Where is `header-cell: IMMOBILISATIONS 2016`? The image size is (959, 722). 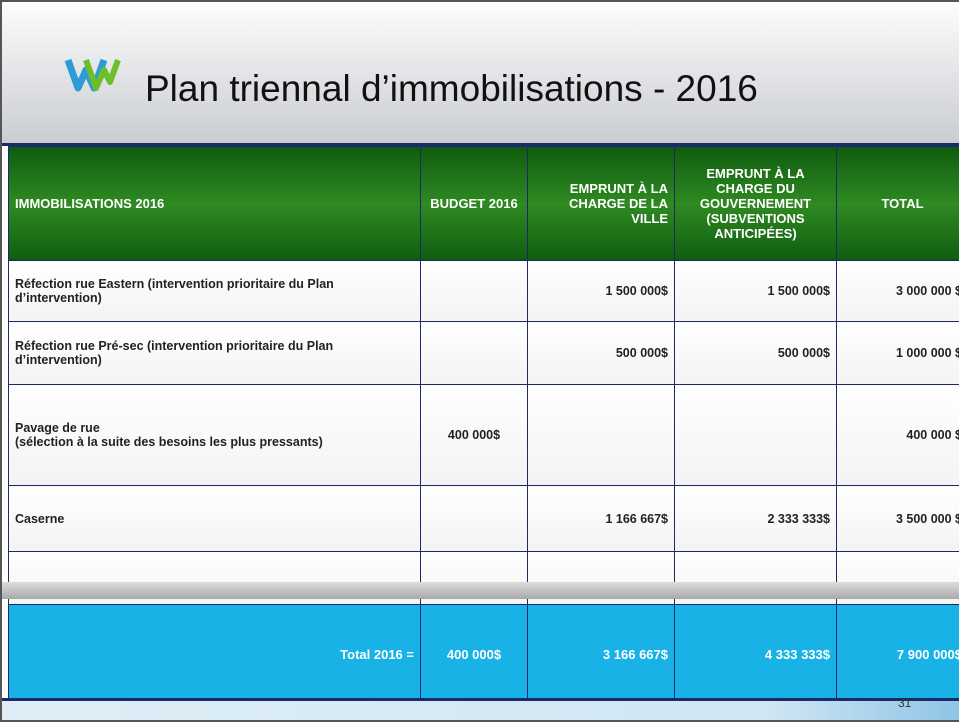
header-cell: IMMOBILISATIONS 2016 is located at coordinates (214, 203).